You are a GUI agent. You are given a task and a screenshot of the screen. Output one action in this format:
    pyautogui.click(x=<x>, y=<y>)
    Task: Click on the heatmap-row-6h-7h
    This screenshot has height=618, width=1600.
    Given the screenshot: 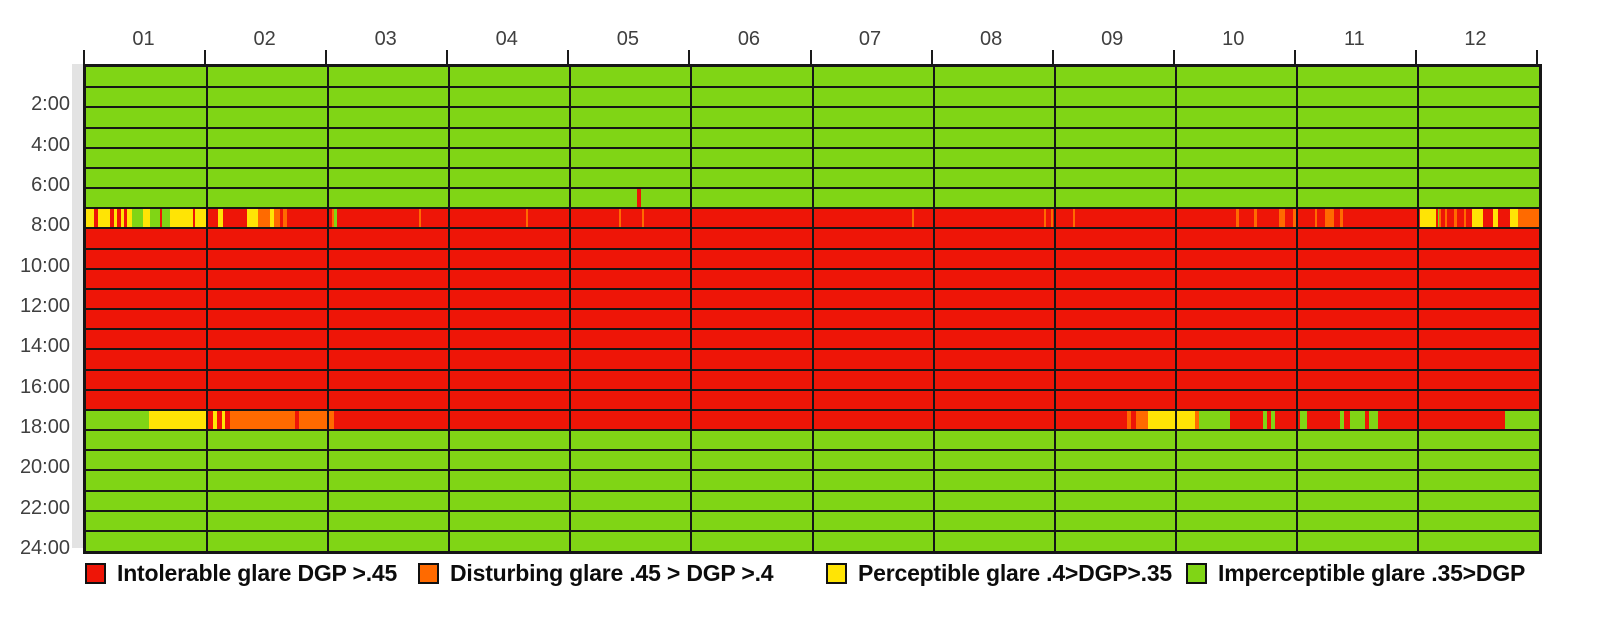 What is the action you would take?
    pyautogui.click(x=812, y=198)
    